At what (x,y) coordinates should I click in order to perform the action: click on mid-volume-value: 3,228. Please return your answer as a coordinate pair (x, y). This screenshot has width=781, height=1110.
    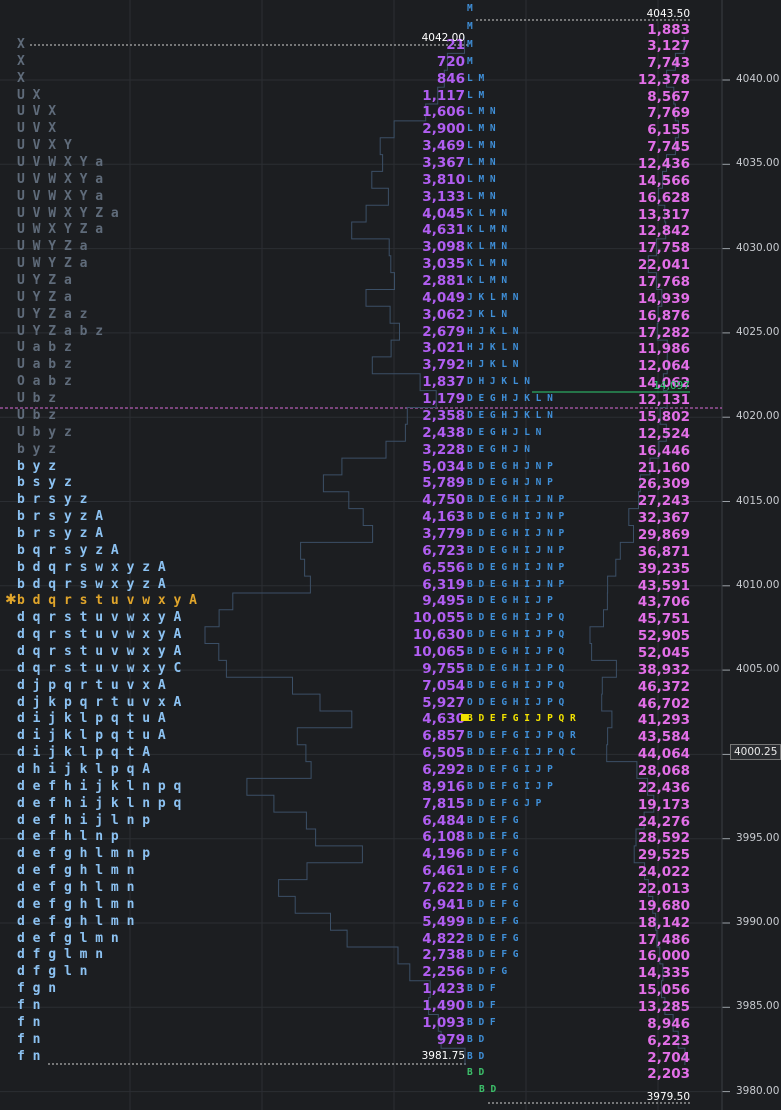
    Looking at the image, I should click on (443, 449).